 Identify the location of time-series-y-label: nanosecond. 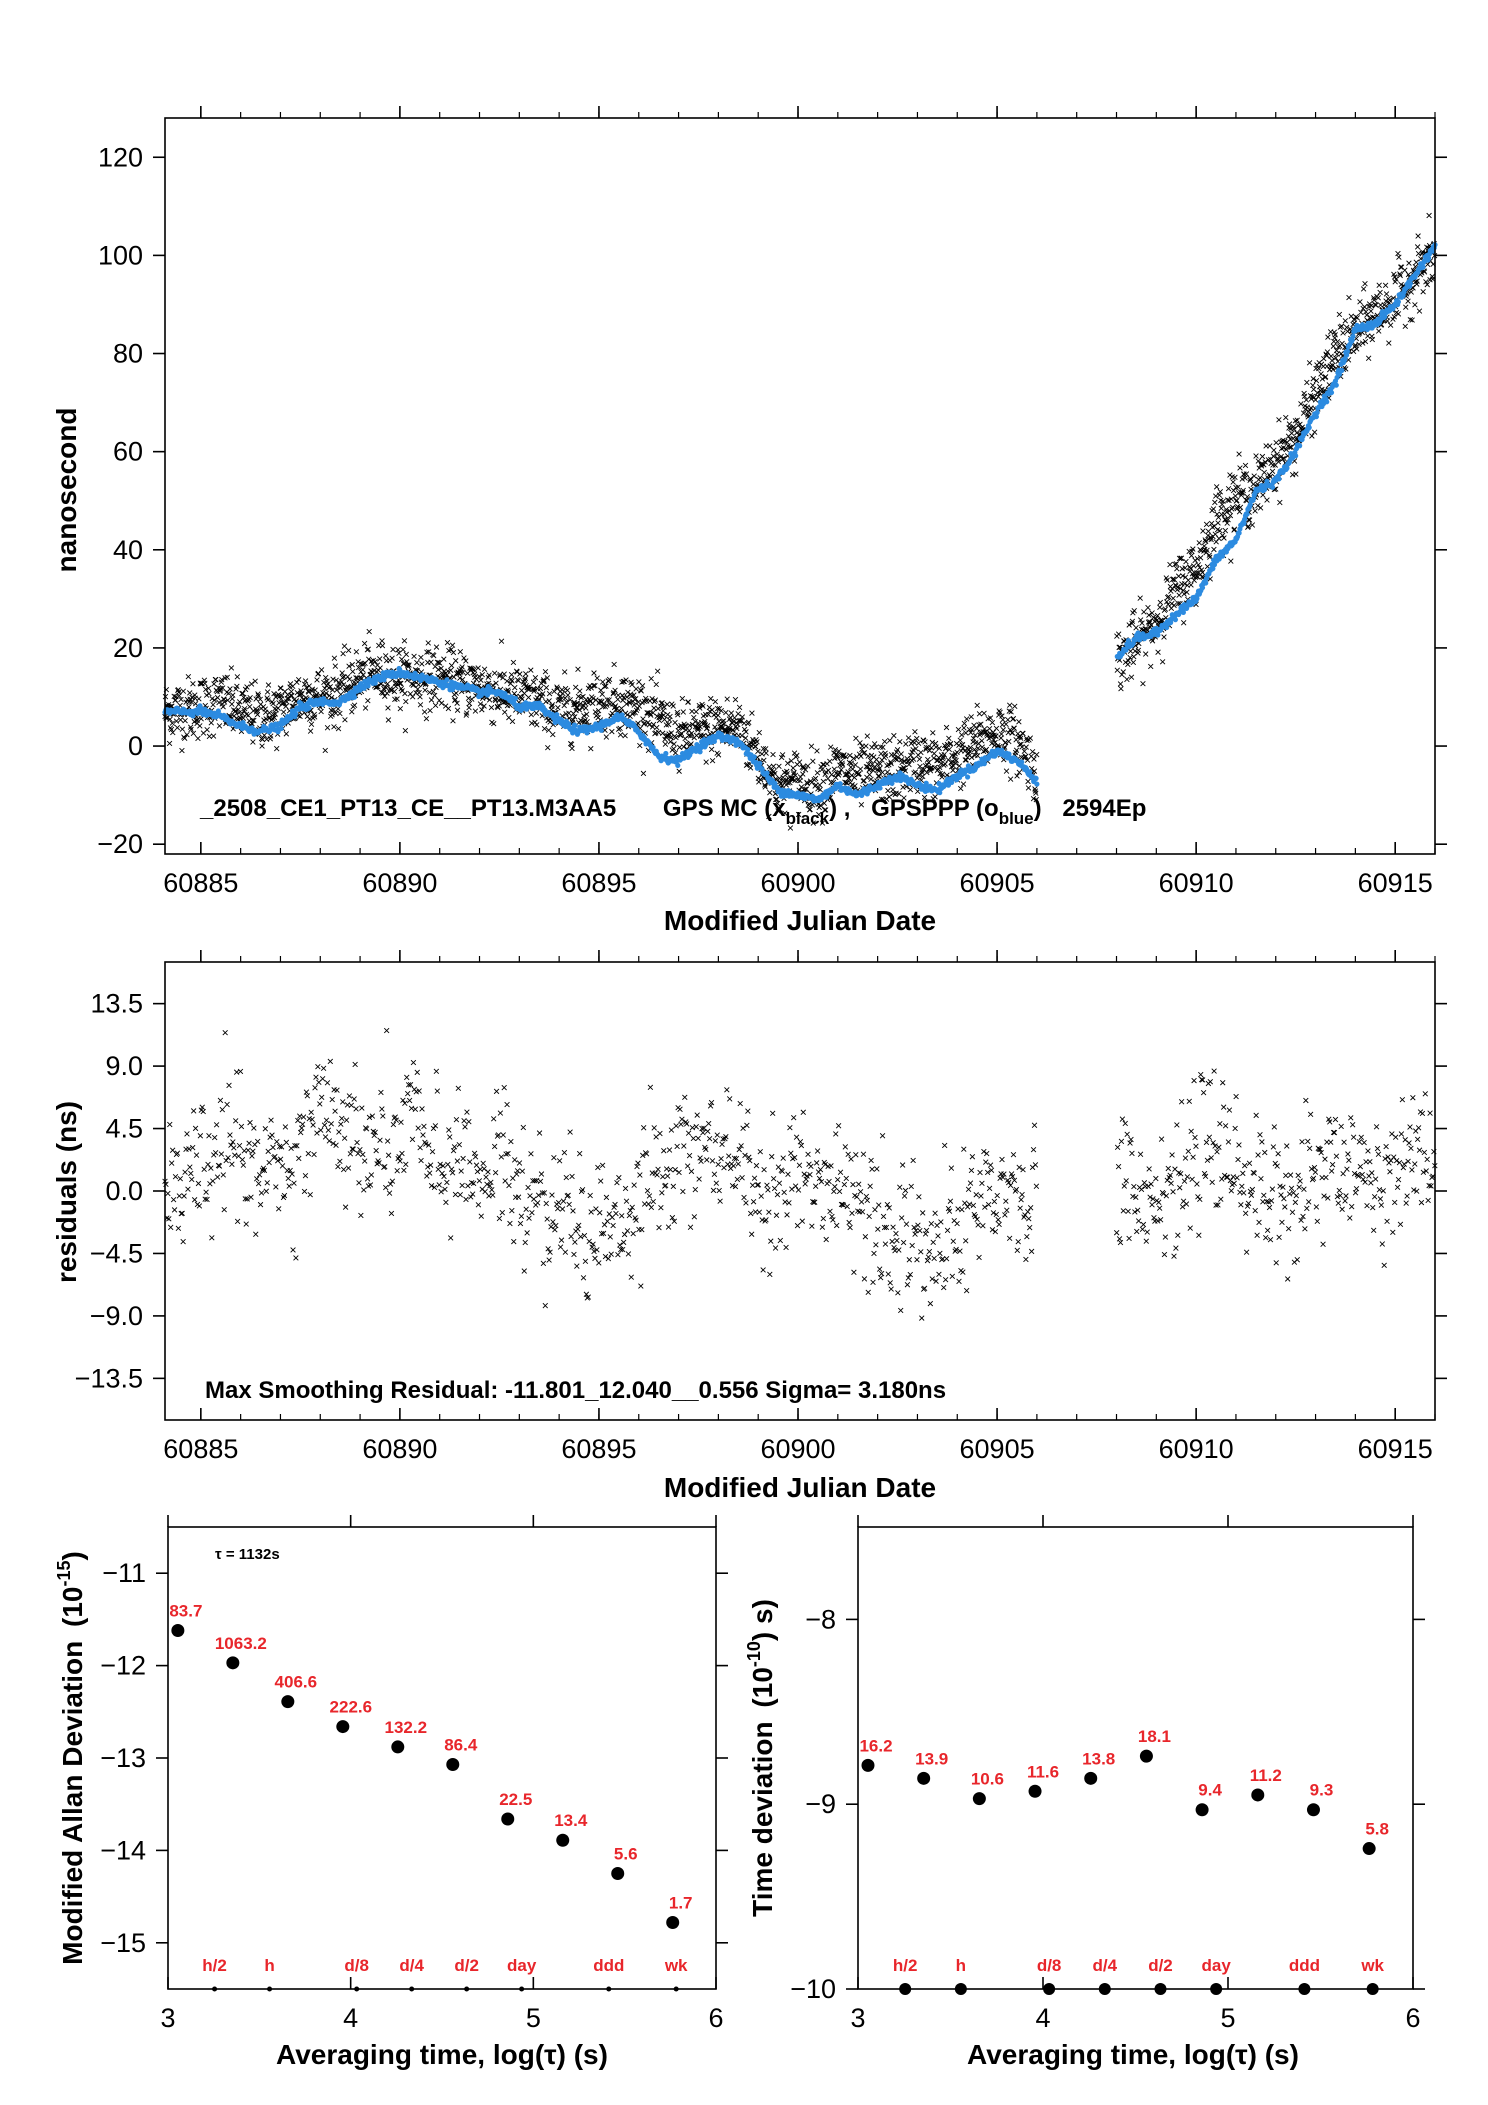
(66, 490).